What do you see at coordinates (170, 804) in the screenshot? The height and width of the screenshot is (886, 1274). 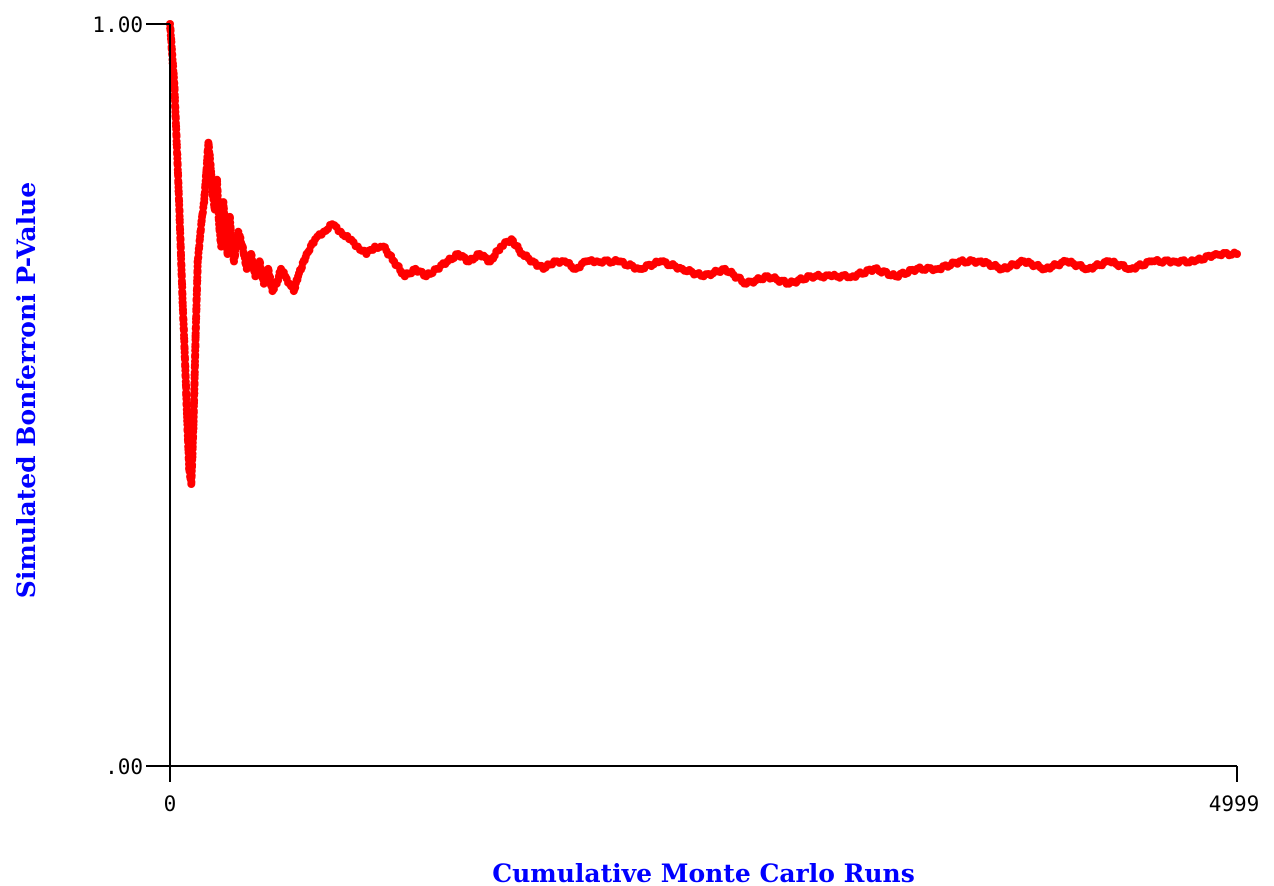 I see `x-tick-label-min: 0` at bounding box center [170, 804].